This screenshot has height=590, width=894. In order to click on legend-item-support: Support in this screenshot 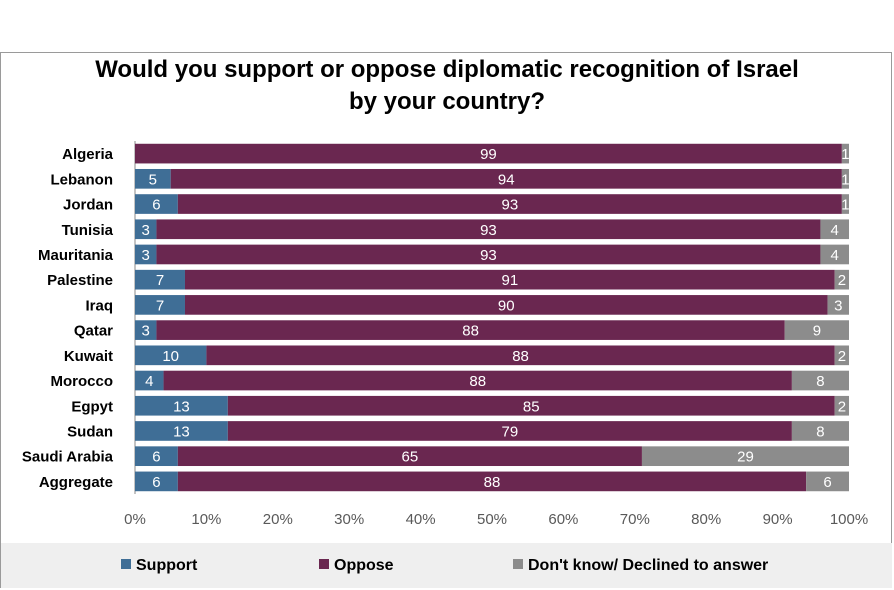, I will do `click(159, 566)`.